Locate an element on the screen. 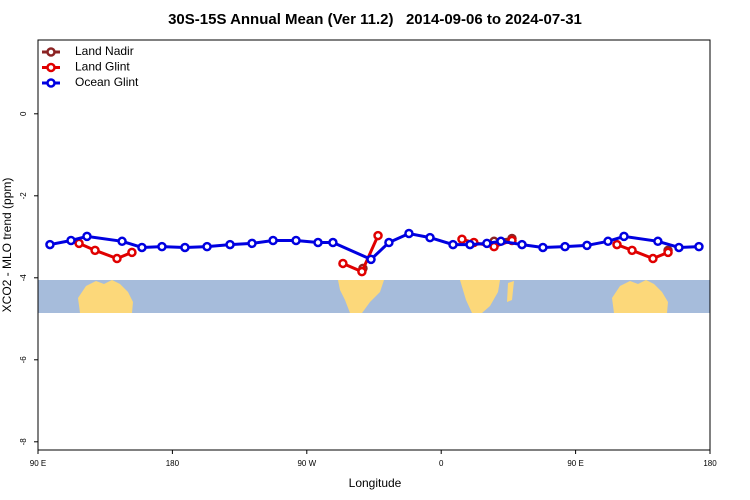 Image resolution: width=750 pixels, height=500 pixels. series-line is located at coordinates (373, 254).